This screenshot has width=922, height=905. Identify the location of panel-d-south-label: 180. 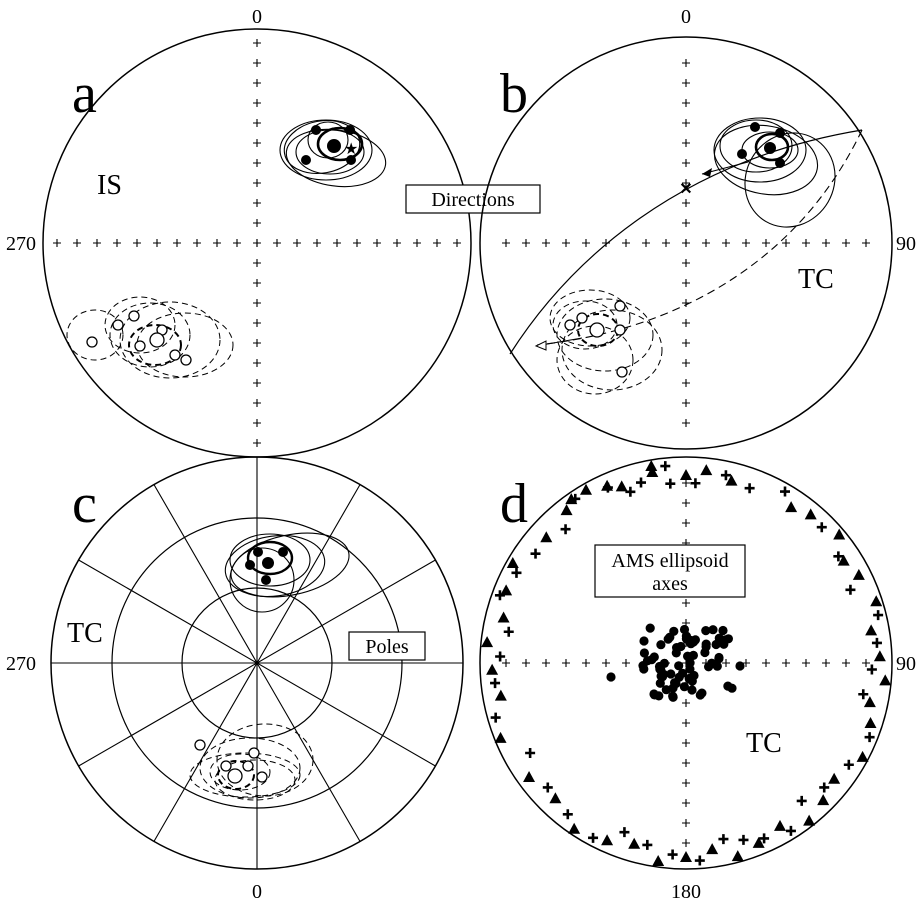
(686, 892).